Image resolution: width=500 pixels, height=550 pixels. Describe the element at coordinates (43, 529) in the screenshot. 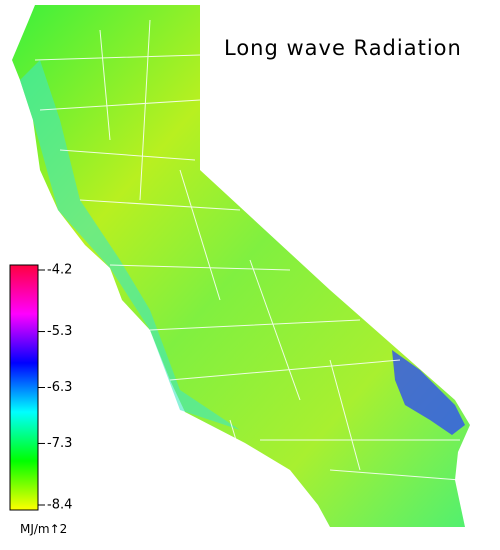

I see `colorbar-unit: MJ/m↑2` at that location.